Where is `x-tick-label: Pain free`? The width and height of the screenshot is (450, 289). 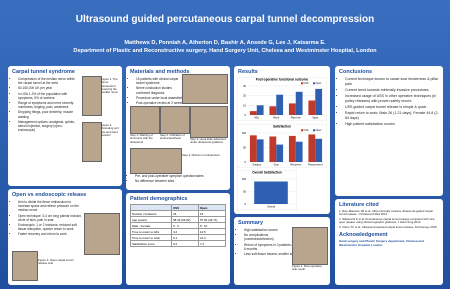
x-tick-label: Pain free is located at coordinates (296, 118).